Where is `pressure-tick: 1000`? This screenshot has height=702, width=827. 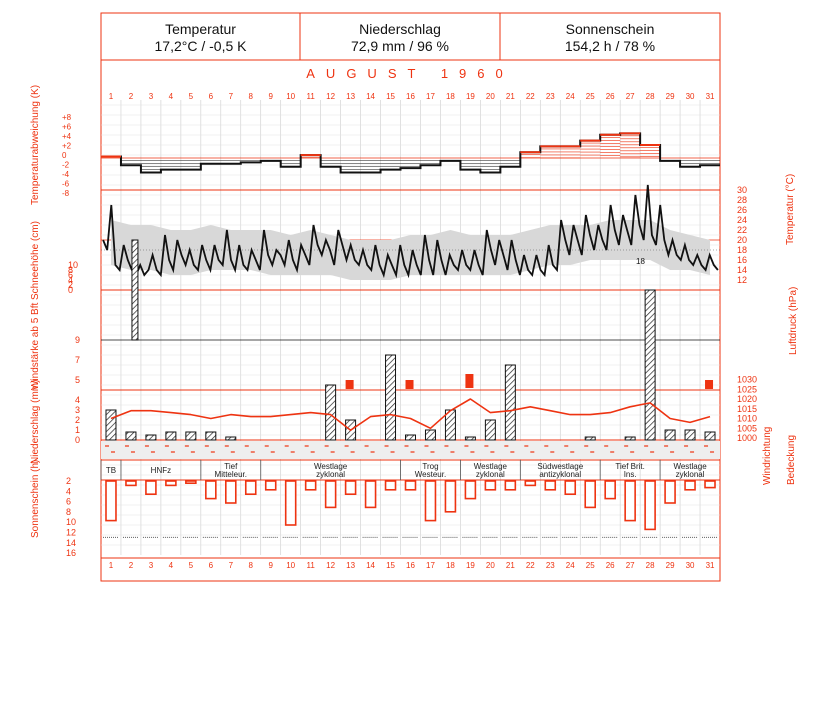 pressure-tick: 1000 is located at coordinates (747, 438).